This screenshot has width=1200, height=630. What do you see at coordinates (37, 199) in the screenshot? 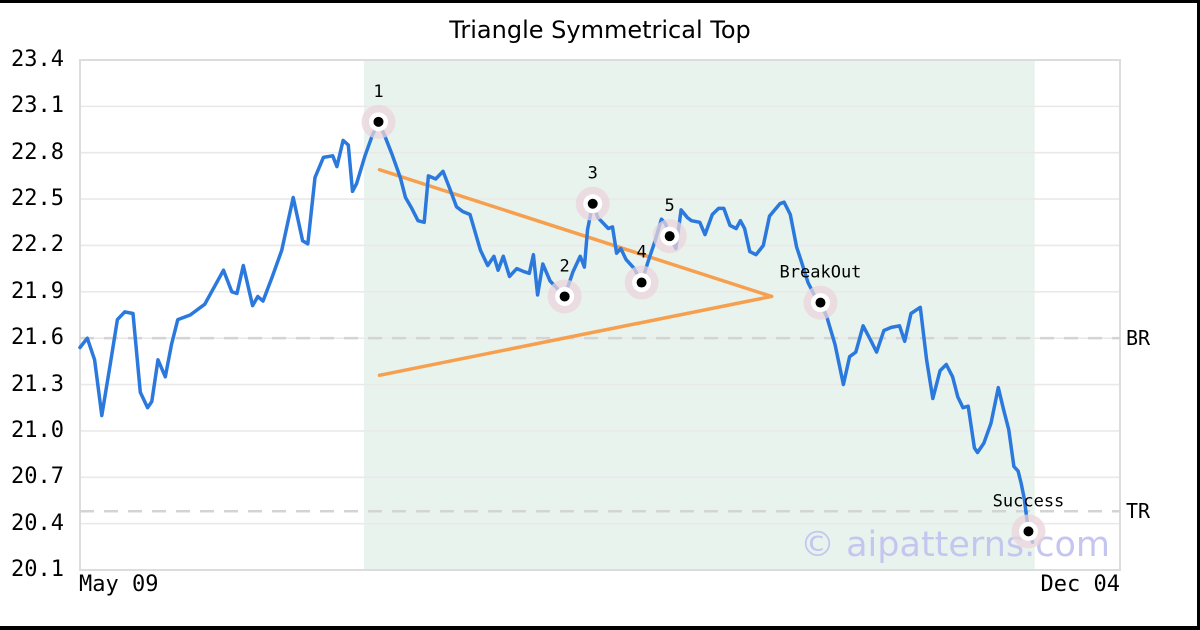
I see `y-tick-label: 22.5` at bounding box center [37, 199].